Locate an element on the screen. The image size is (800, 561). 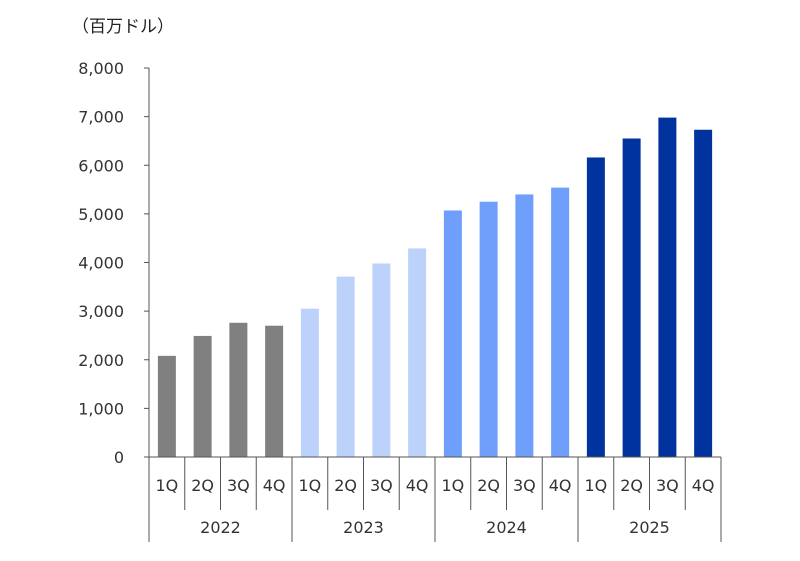
bar-2024-1Q is located at coordinates (452, 333).